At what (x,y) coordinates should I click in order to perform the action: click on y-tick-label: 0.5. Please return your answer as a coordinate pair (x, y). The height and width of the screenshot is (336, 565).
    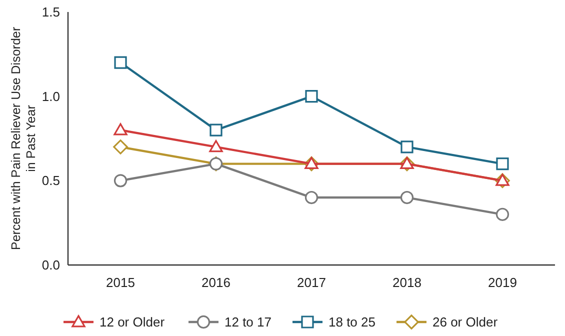
    Looking at the image, I should click on (51, 180).